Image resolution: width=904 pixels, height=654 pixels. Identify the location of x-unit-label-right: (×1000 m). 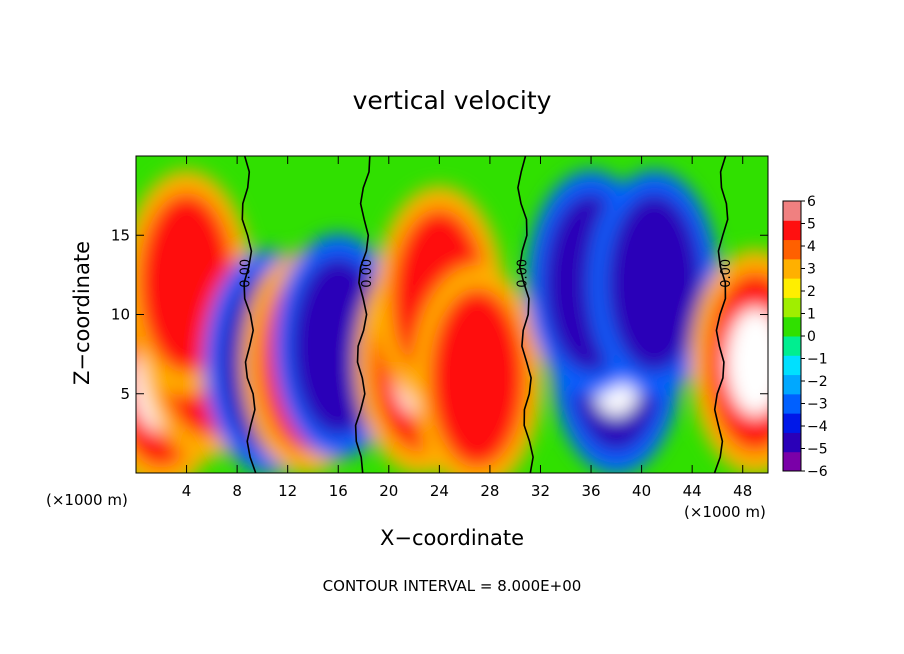
(725, 512).